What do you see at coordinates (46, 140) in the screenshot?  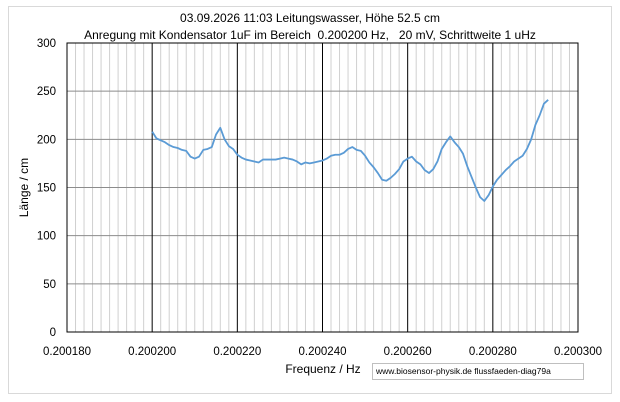 I see `y-tick-label: 200` at bounding box center [46, 140].